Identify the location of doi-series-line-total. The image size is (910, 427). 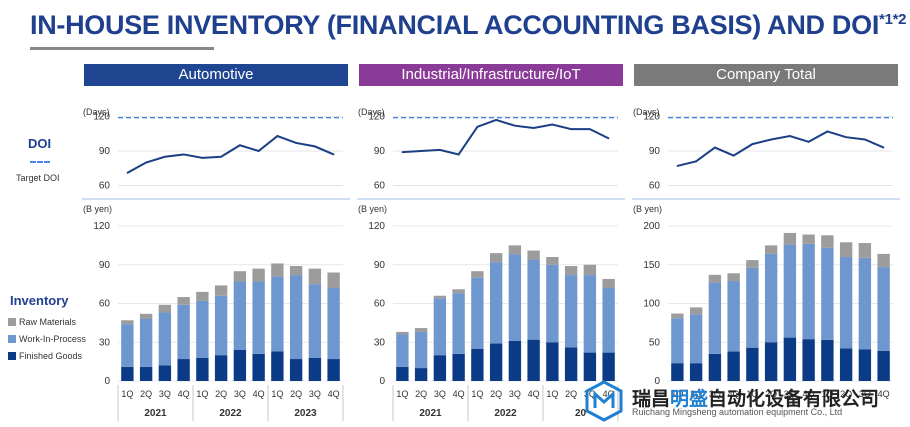
(781, 148).